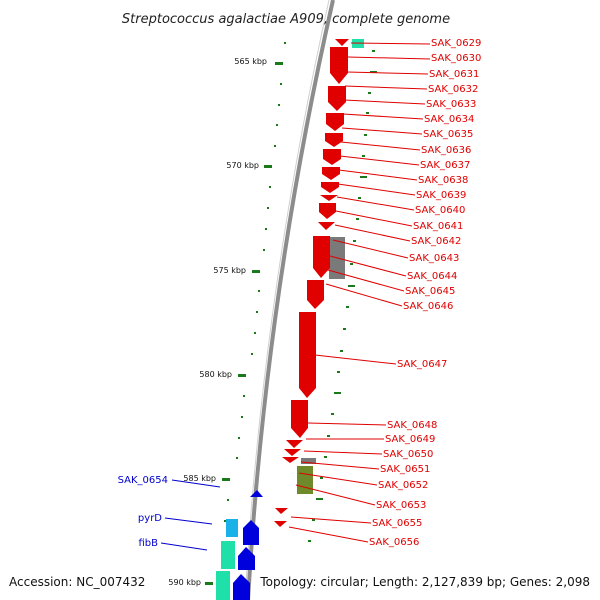  What do you see at coordinates (454, 74) in the screenshot?
I see `gene-label: SAK_0631` at bounding box center [454, 74].